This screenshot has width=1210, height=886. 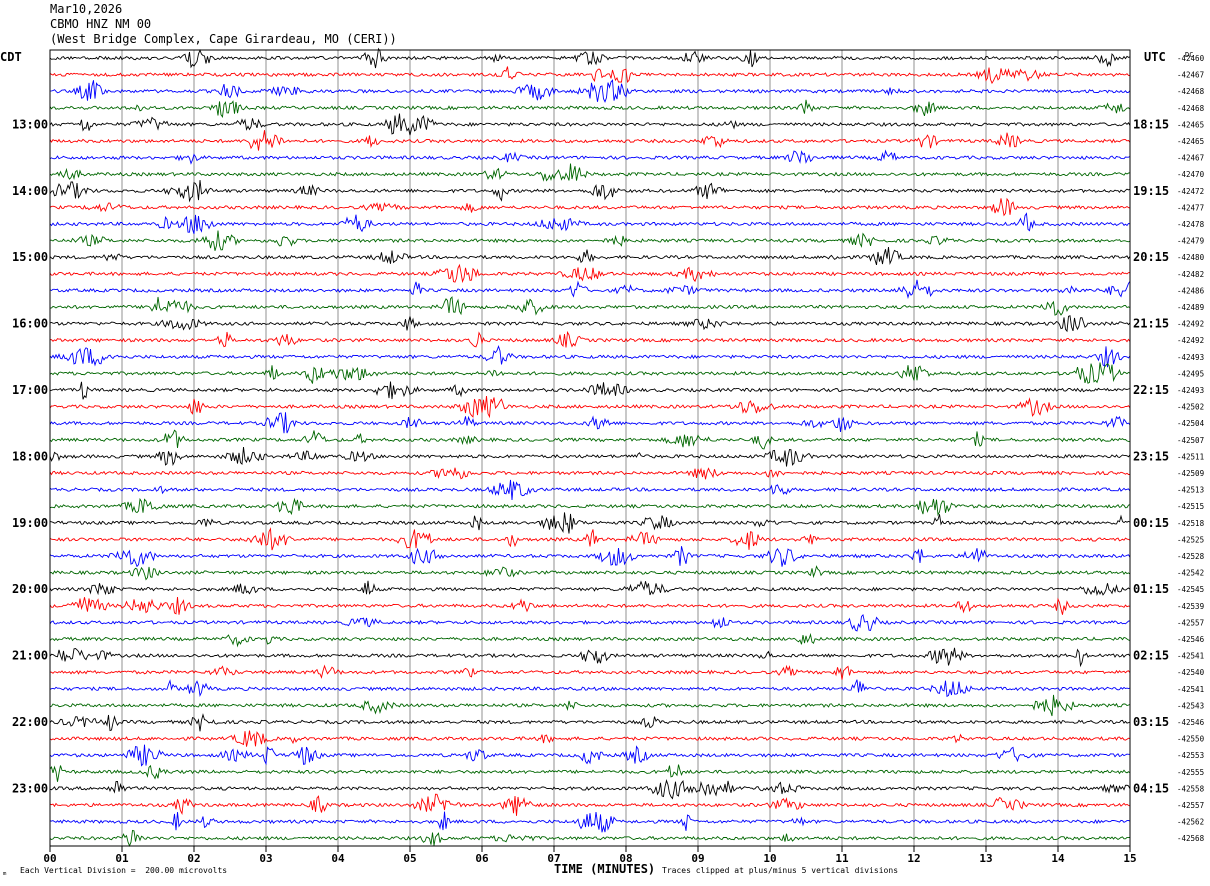 What do you see at coordinates (30, 656) in the screenshot?
I see `left-hour-label: 21:00` at bounding box center [30, 656].